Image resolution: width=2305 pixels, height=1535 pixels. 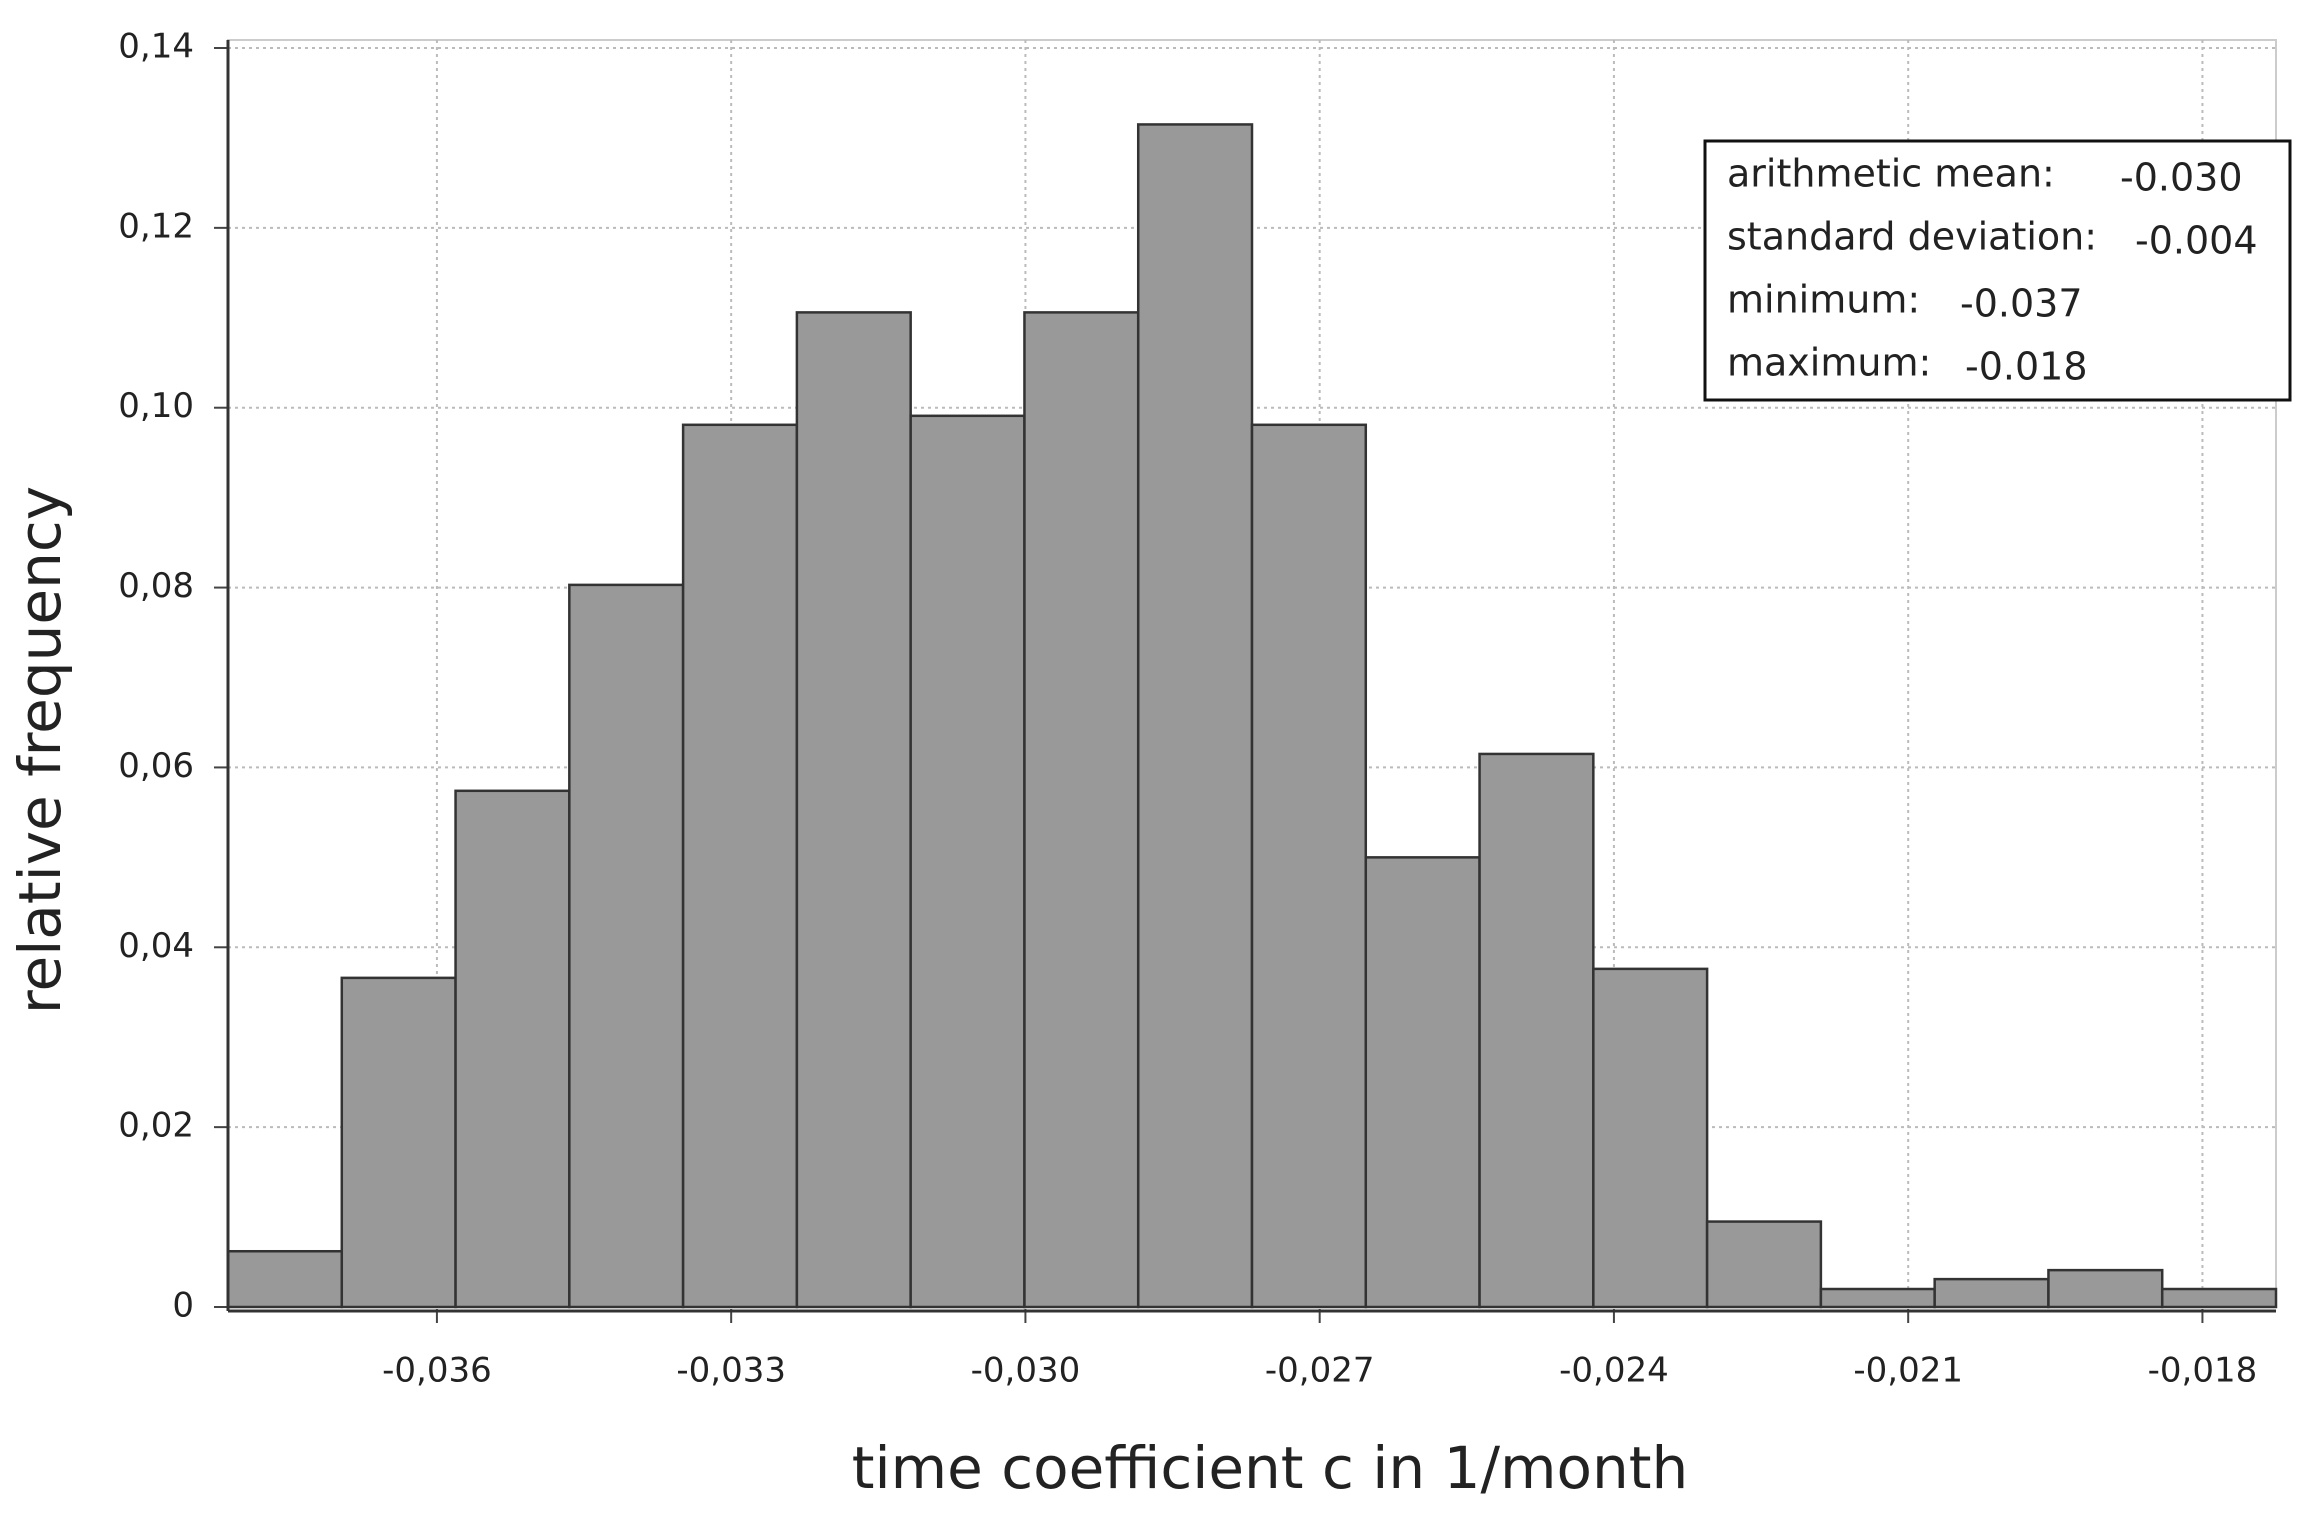 I want to click on x-axis-label: time coefficient c in 1/month, so click(x=1270, y=1468).